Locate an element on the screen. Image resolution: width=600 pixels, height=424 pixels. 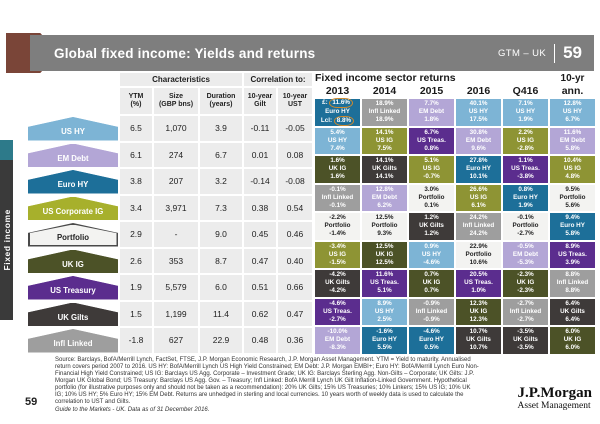
value-us_hy-1: 1,070 is located at coordinates (176, 128).